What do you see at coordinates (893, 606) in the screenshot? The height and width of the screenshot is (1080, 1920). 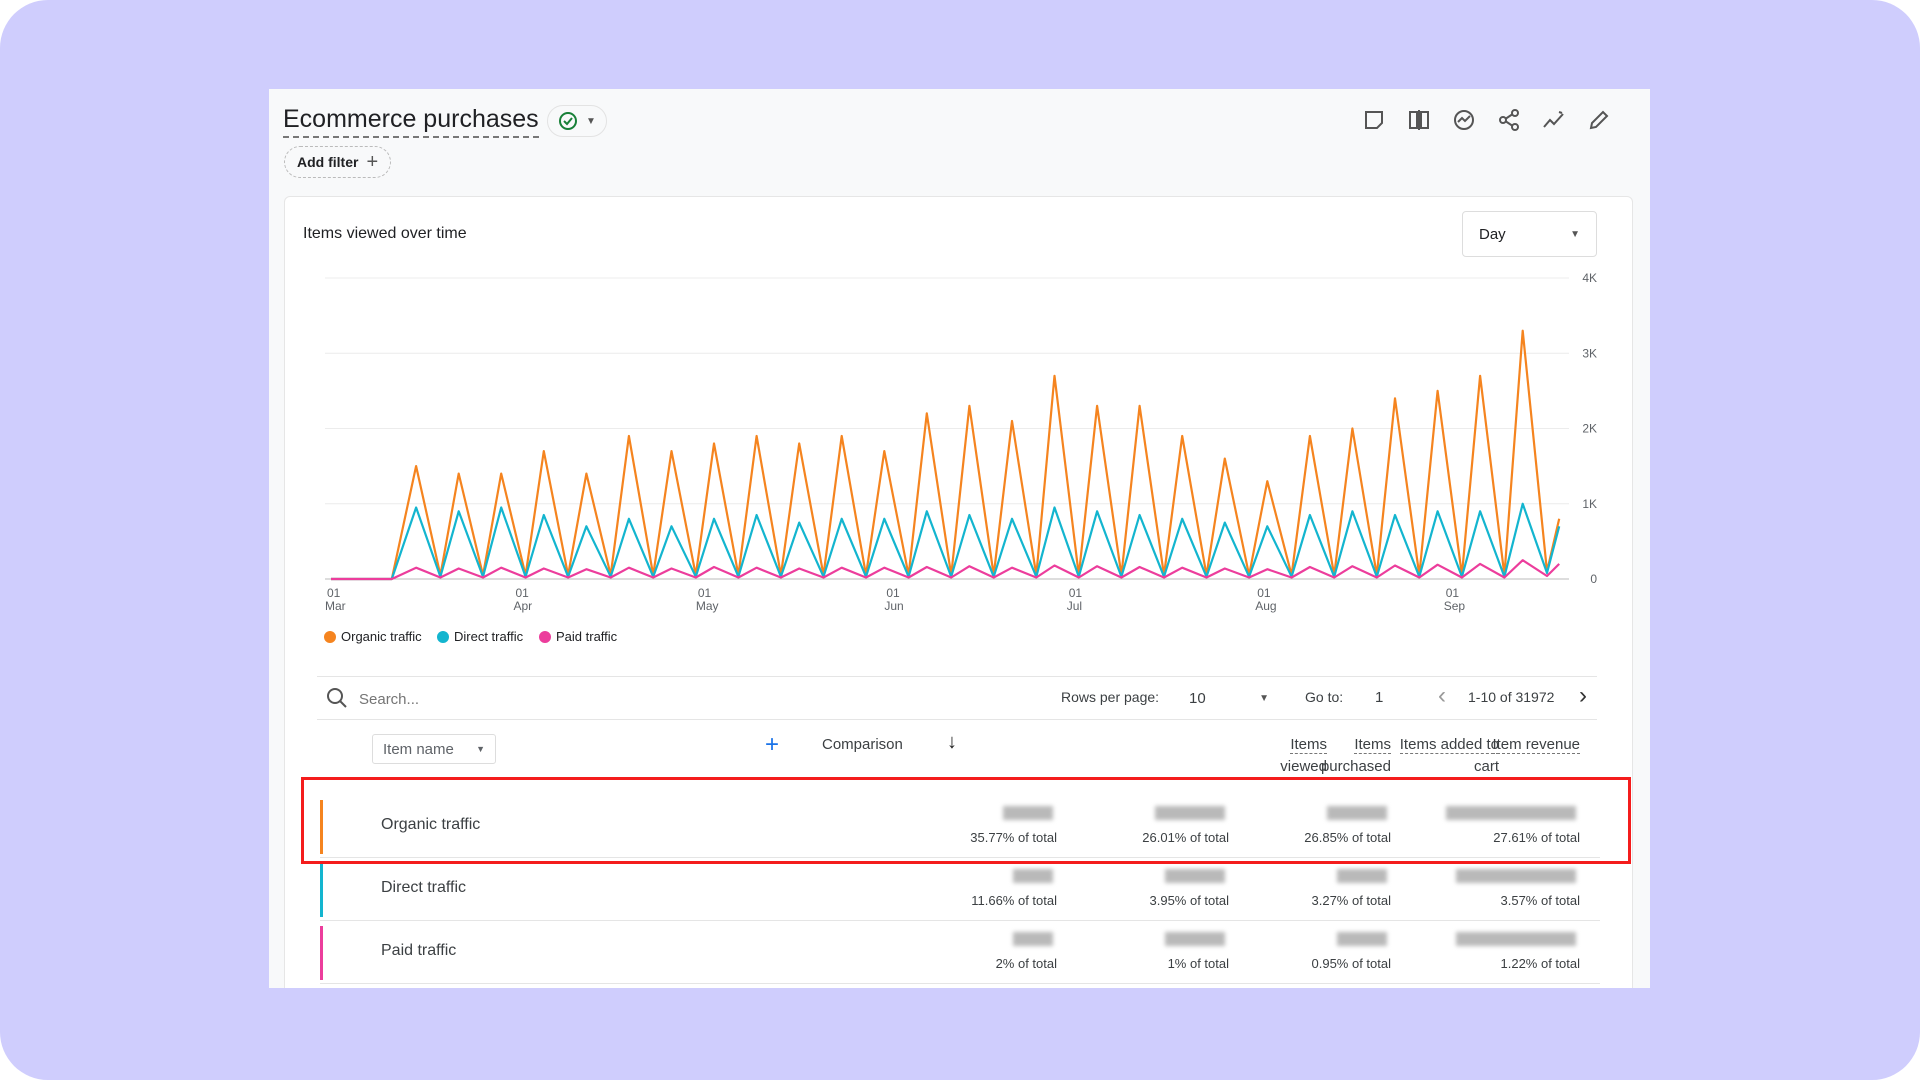 I see `x-tick-label: Jun` at bounding box center [893, 606].